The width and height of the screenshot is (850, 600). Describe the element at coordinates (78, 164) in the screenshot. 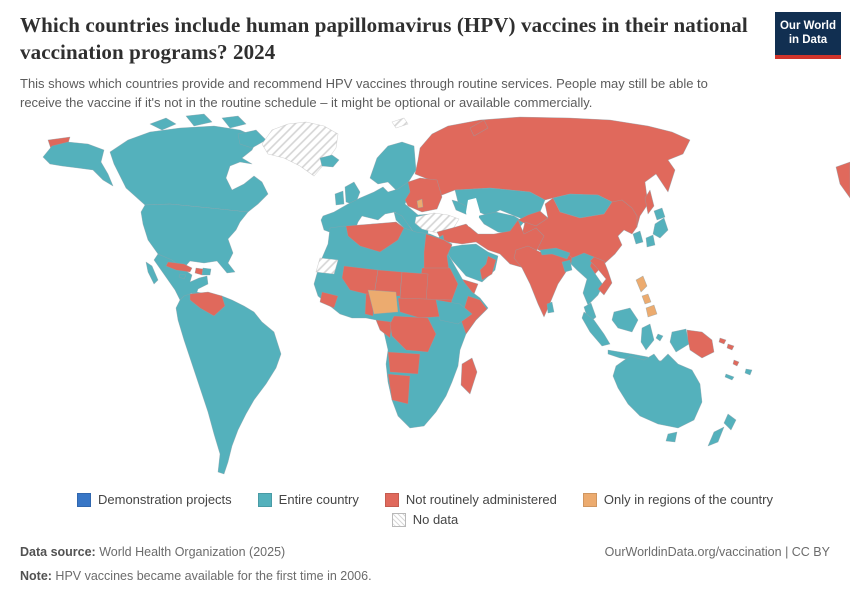

I see `region-alaska` at that location.